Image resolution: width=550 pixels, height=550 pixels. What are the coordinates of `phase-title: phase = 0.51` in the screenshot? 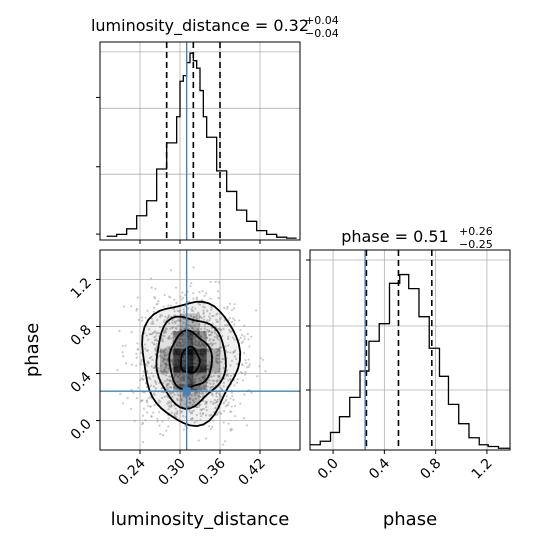 It's located at (394, 236).